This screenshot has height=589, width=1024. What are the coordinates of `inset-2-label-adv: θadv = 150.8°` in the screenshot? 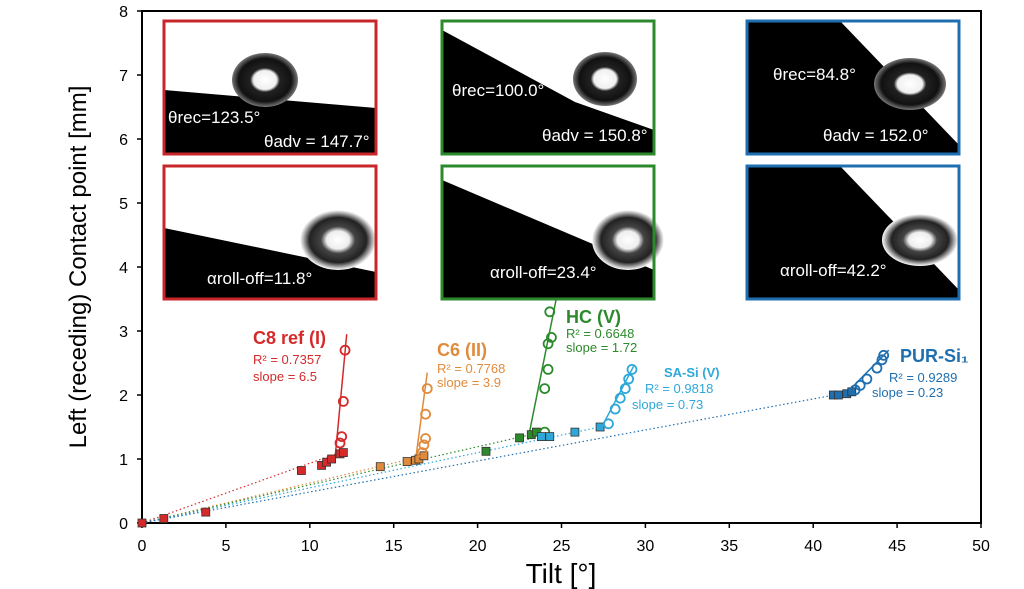 It's located at (595, 135).